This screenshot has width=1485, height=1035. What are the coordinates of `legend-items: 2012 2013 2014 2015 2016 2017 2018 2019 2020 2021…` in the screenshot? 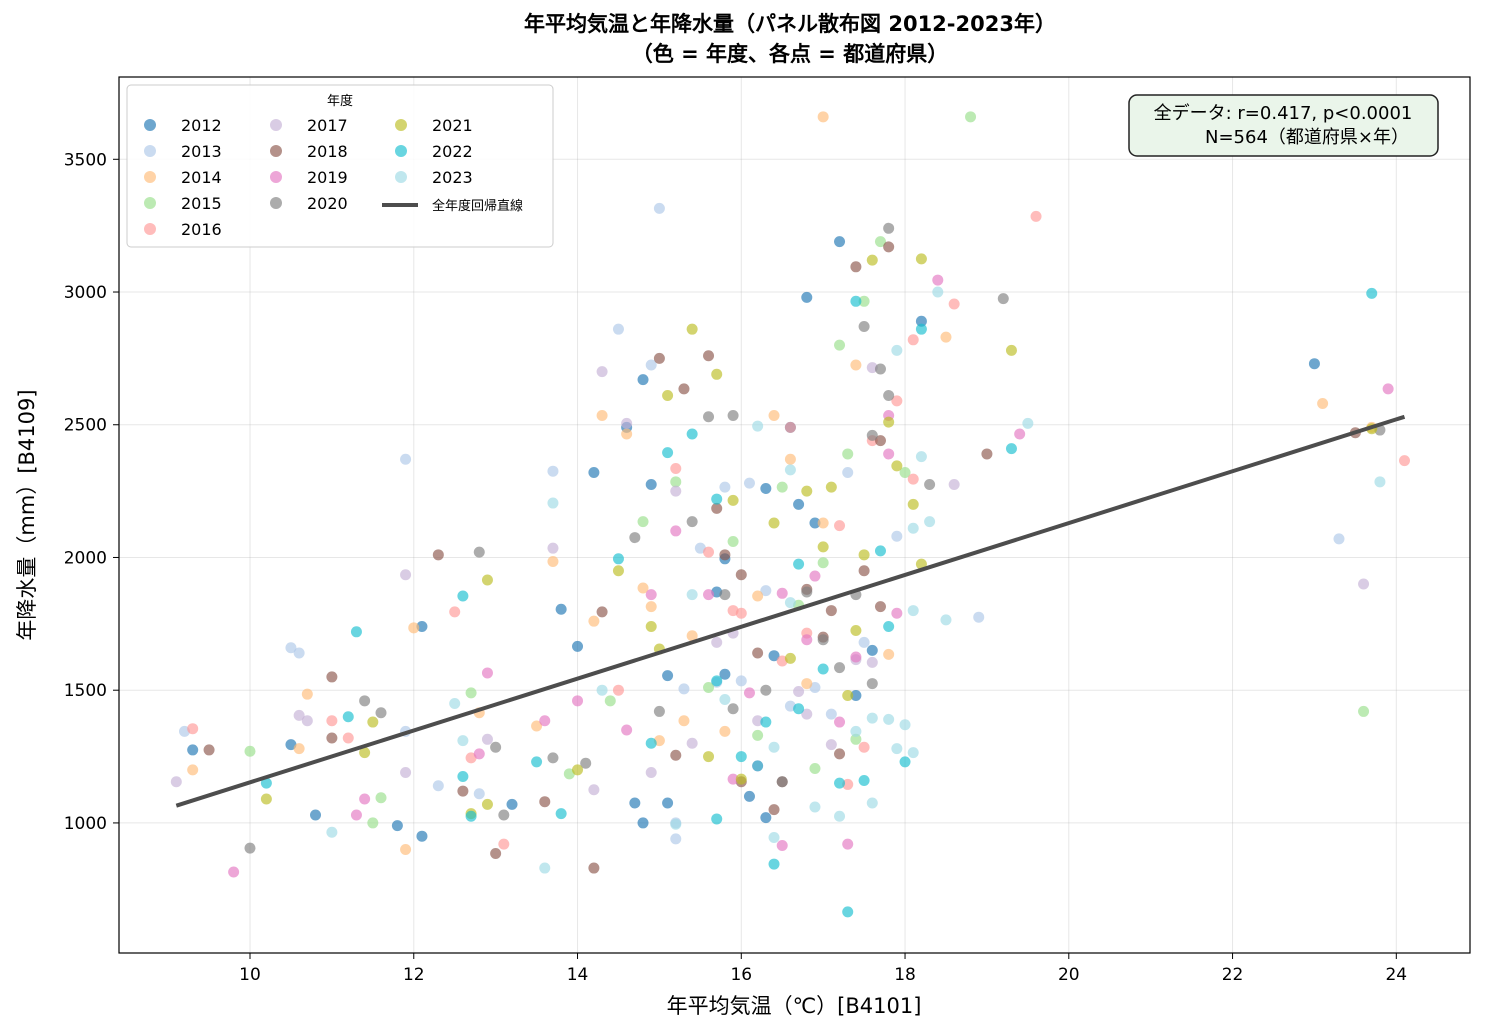 It's located at (308, 177).